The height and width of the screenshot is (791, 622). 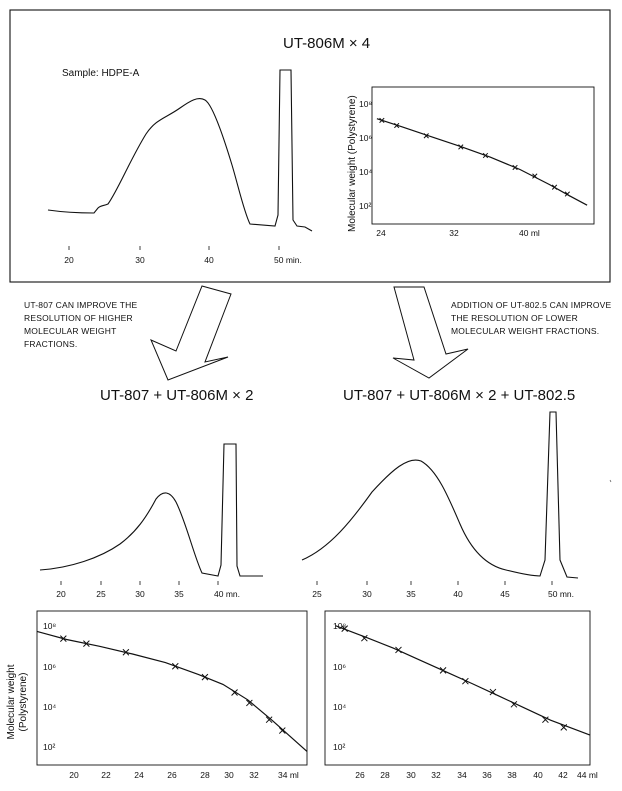 What do you see at coordinates (326, 43) in the screenshot?
I see `top-panel-title: UT-806M × 4` at bounding box center [326, 43].